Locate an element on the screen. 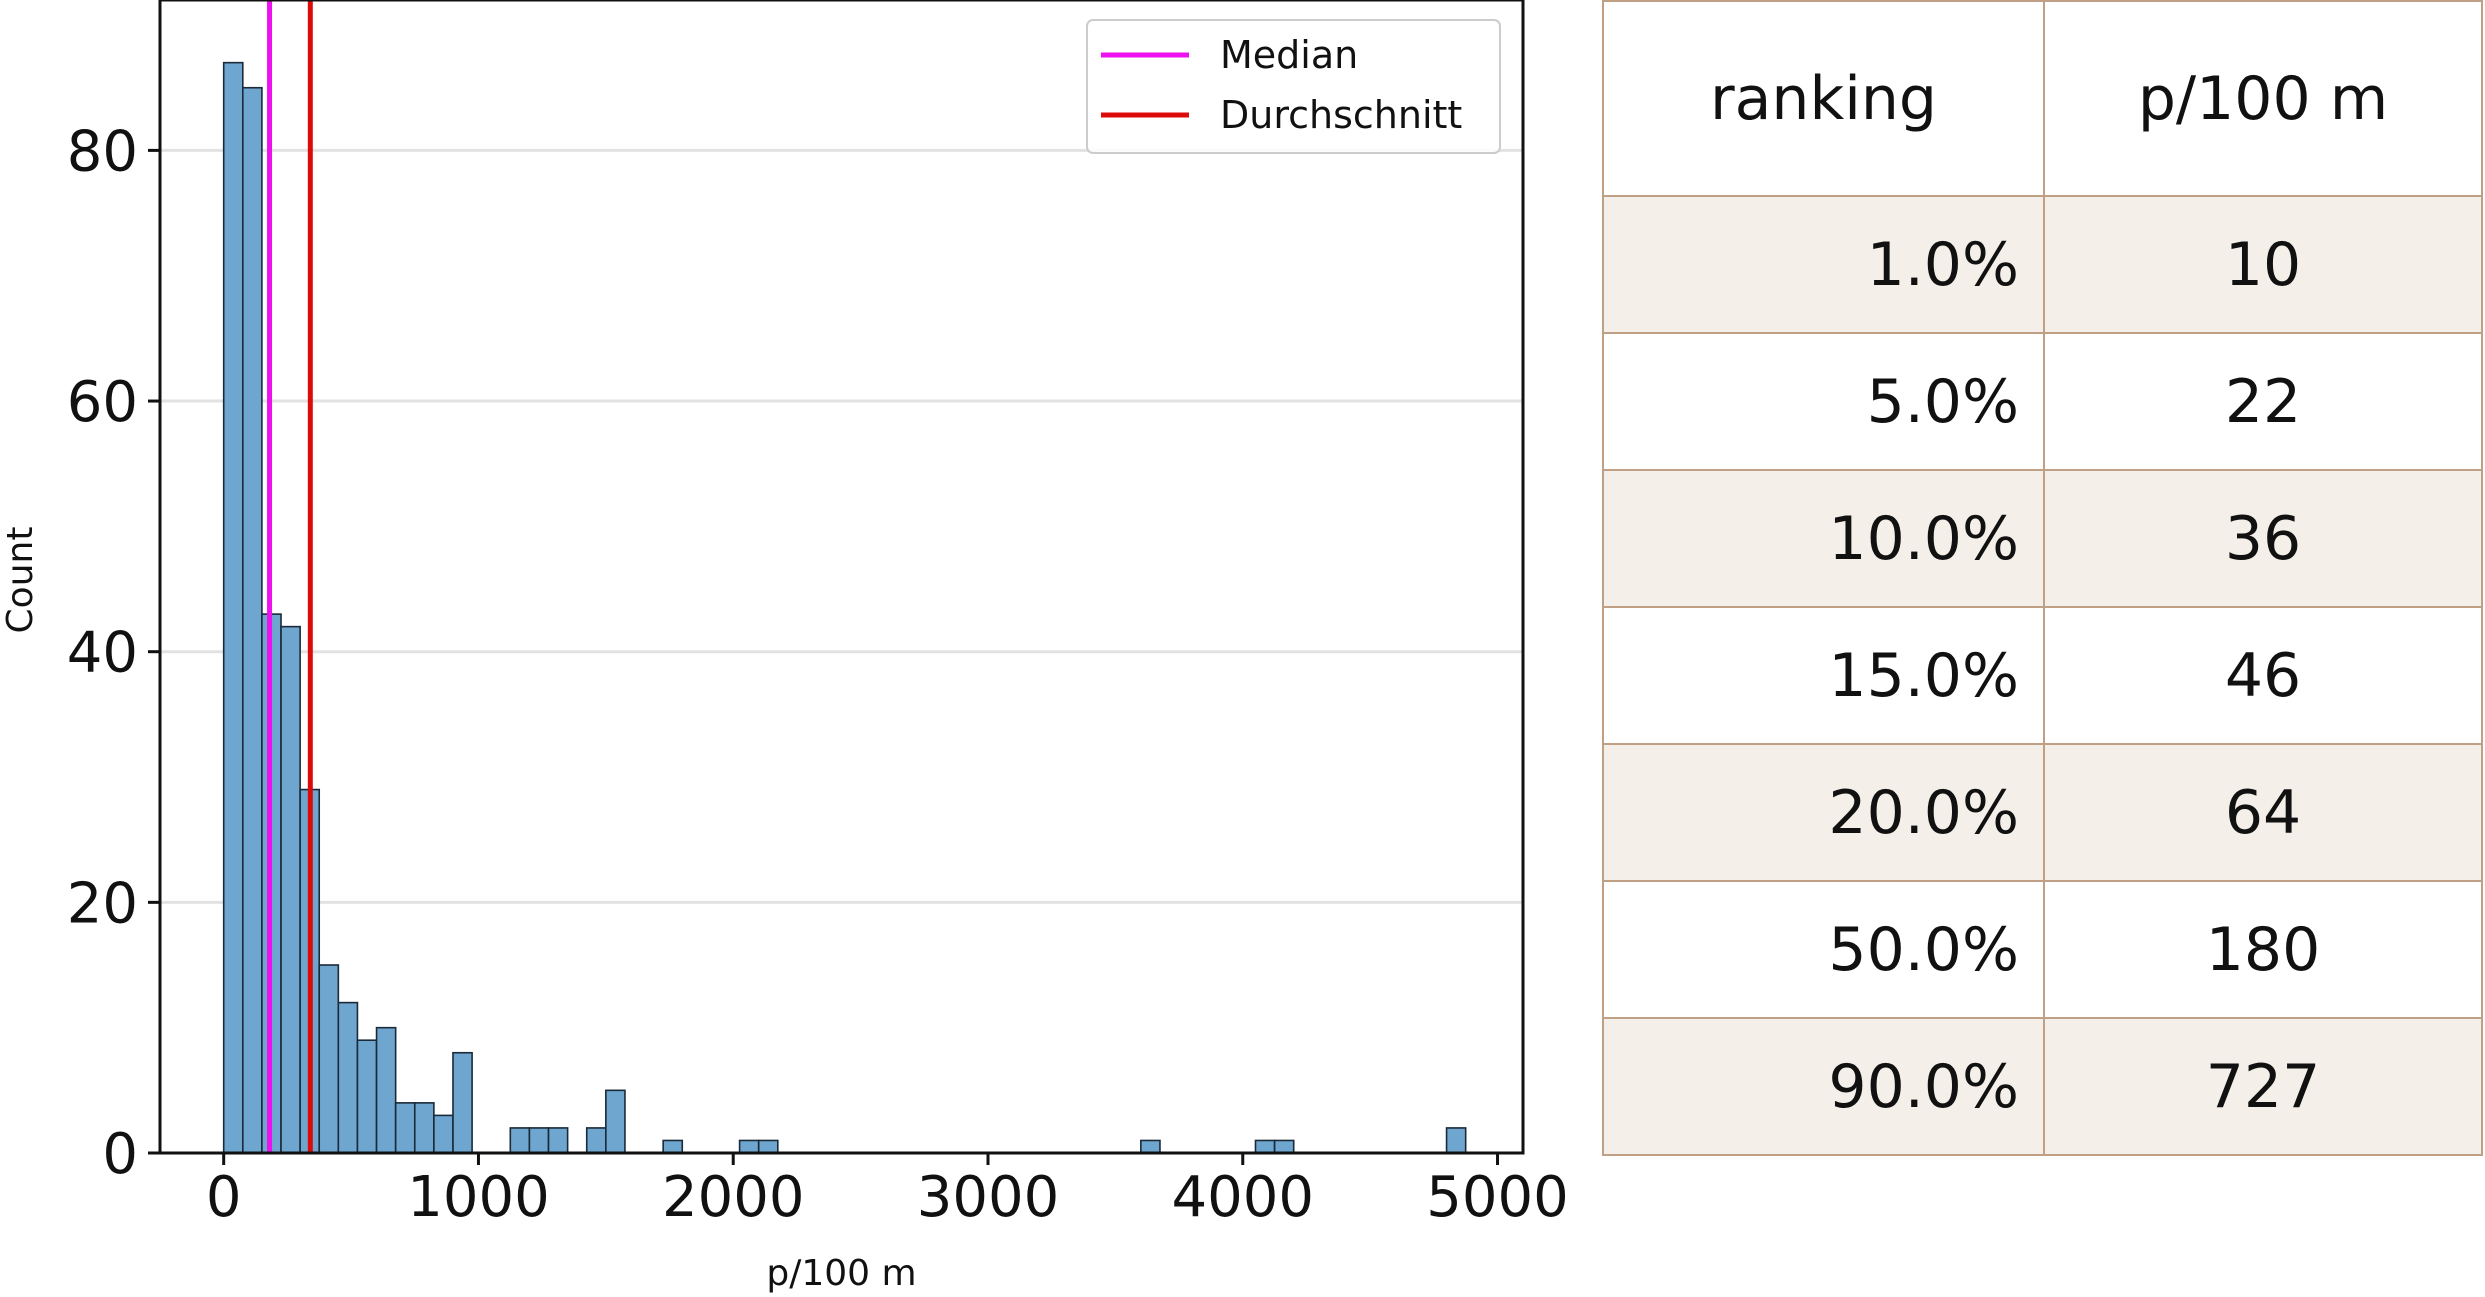  y-axis-ticks: 0 20 40 60 80 is located at coordinates (113, 653).